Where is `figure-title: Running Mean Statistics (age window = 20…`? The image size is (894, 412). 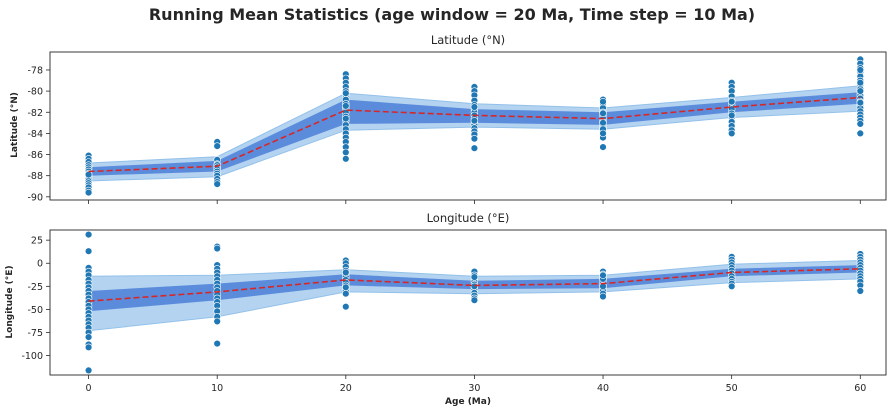
figure-title: Running Mean Statistics (age window = 20… is located at coordinates (452, 14).